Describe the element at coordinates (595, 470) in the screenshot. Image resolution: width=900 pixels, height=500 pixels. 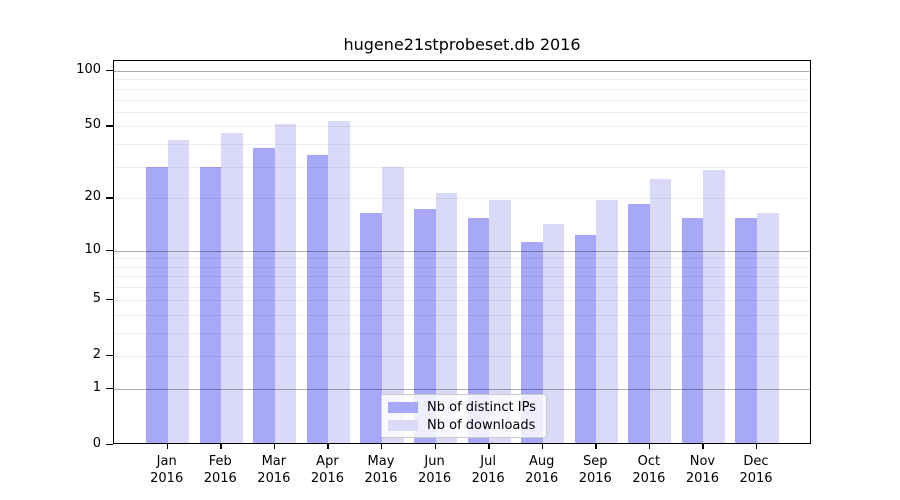
I see `x-tick-label-sep: Sep 2016` at that location.